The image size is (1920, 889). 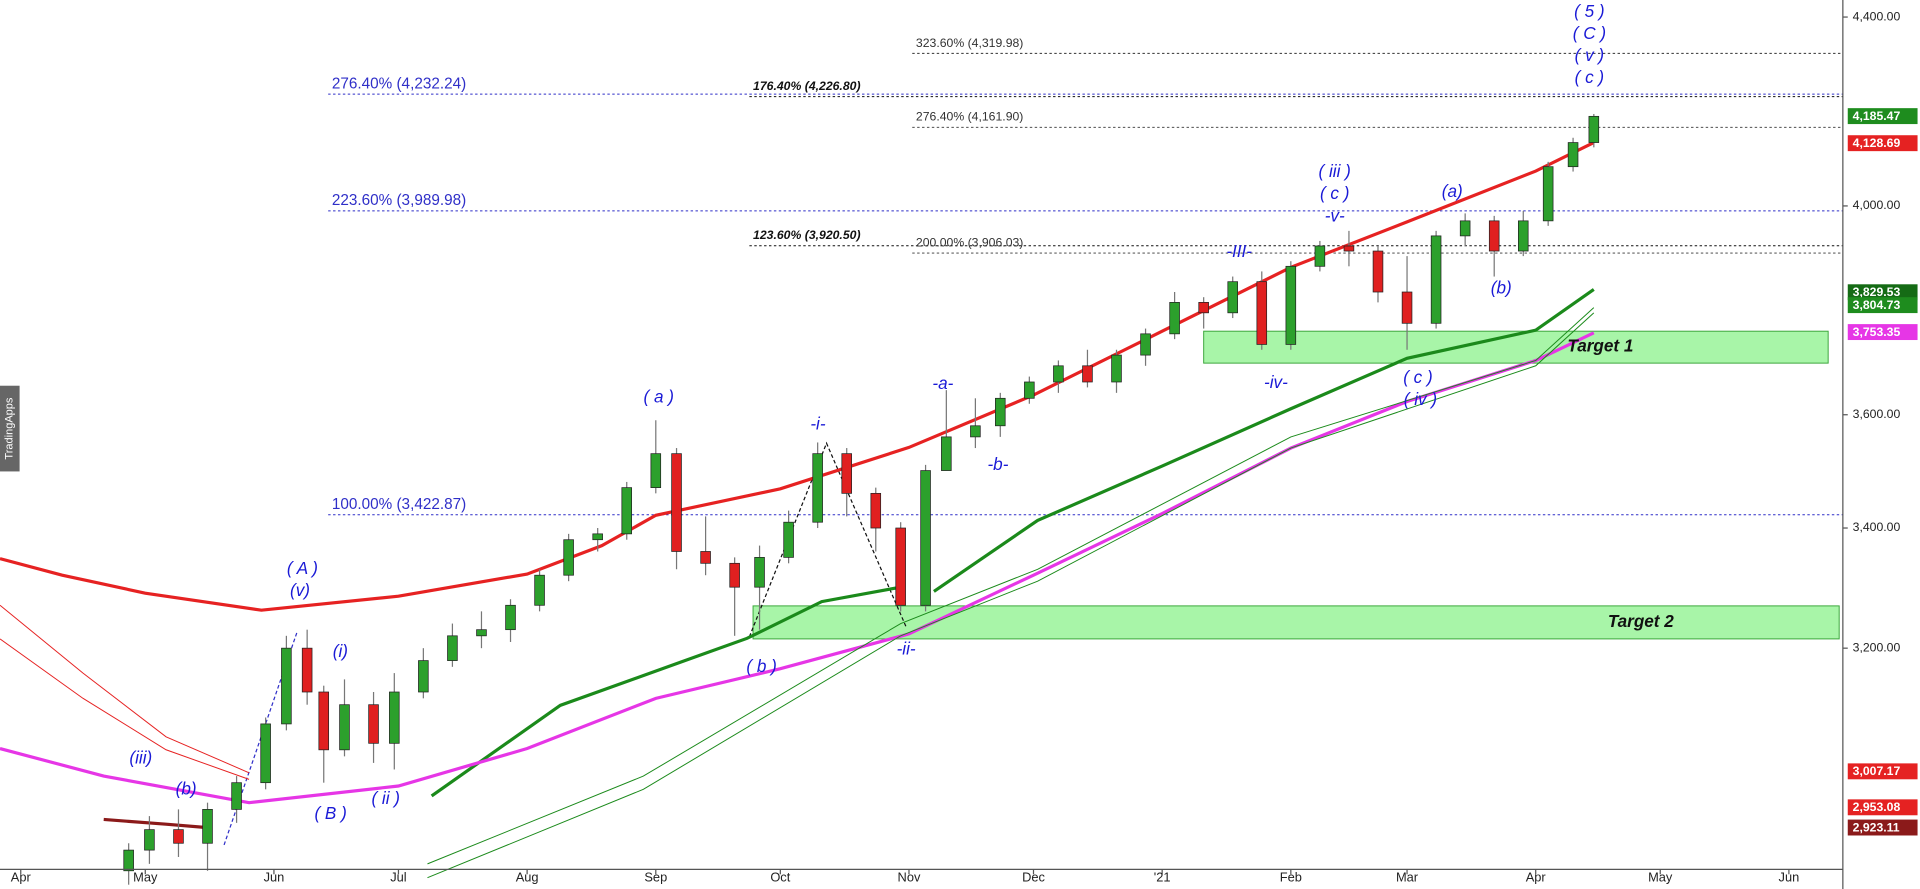 What do you see at coordinates (1877, 143) in the screenshot?
I see `price-label: 4,128.69` at bounding box center [1877, 143].